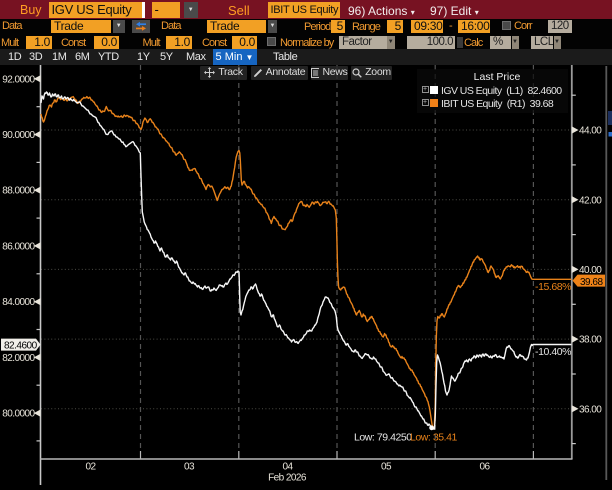 The width and height of the screenshot is (612, 490). What do you see at coordinates (18, 246) in the screenshot?
I see `svg-text: 86.0000` at bounding box center [18, 246].